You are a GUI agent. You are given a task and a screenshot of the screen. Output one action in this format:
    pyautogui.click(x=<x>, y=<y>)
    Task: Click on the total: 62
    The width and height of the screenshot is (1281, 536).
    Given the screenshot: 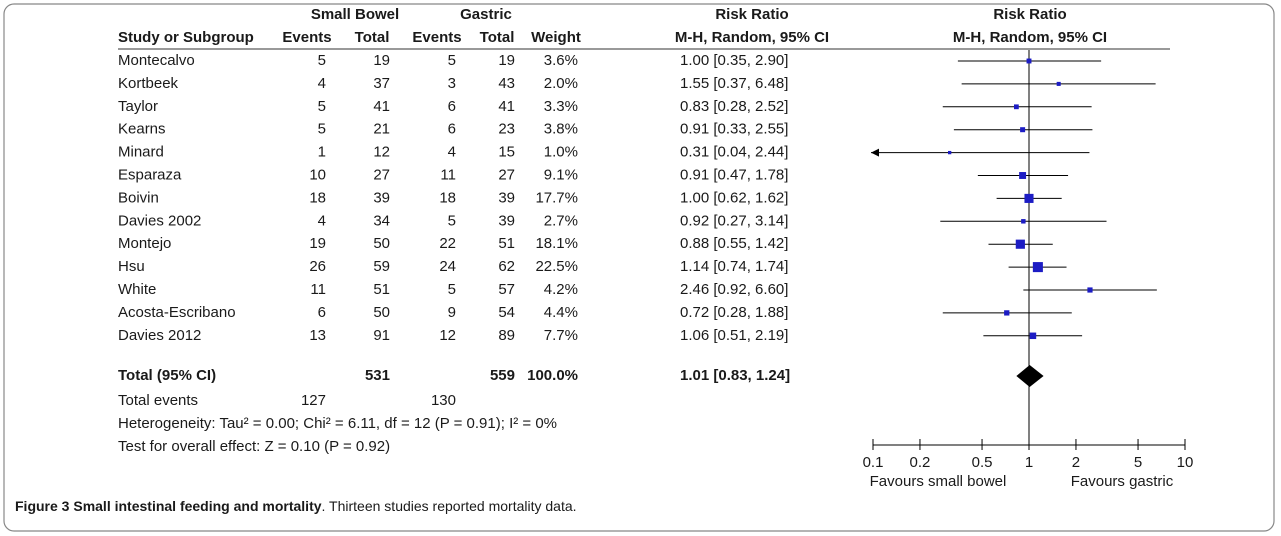 What is the action you would take?
    pyautogui.click(x=506, y=266)
    